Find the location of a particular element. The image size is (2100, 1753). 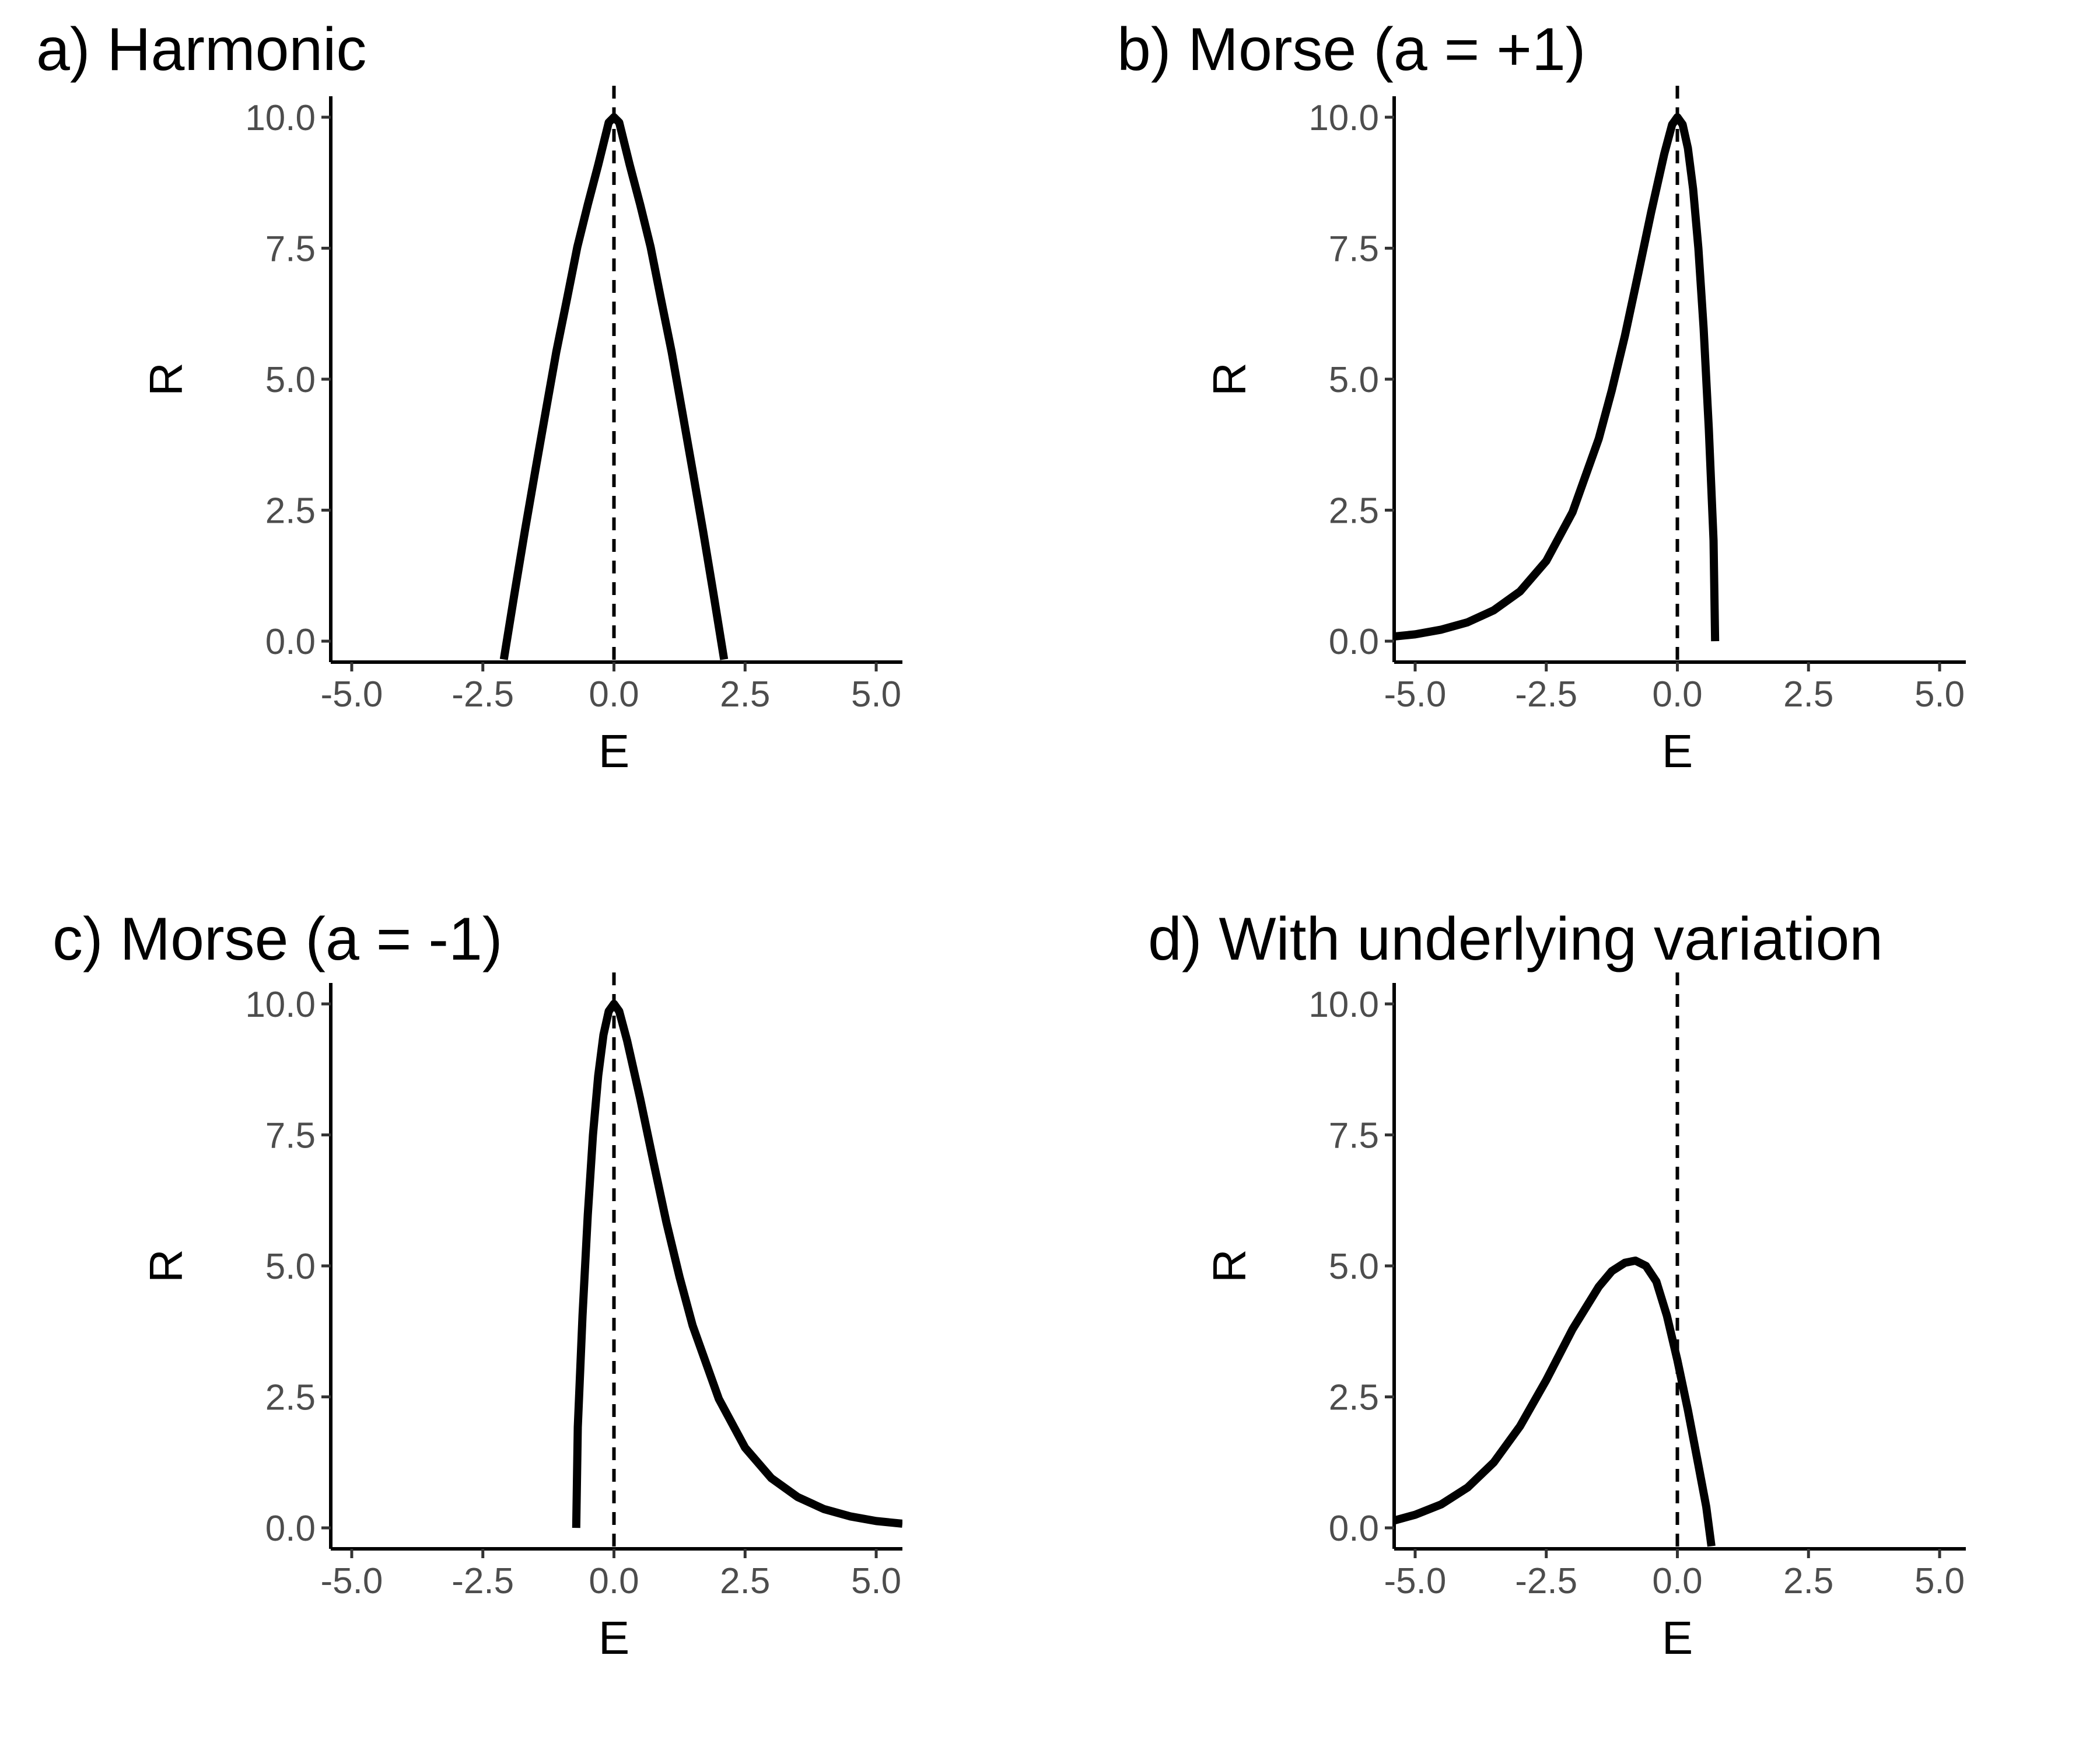

panel-title: b) Morse (a = +1) is located at coordinates (1351, 49).